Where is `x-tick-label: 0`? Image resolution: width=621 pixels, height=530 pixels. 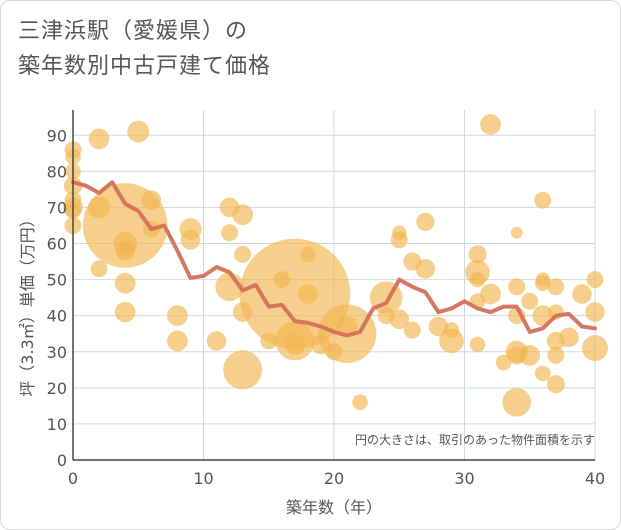 x-tick-label: 0 is located at coordinates (73, 478).